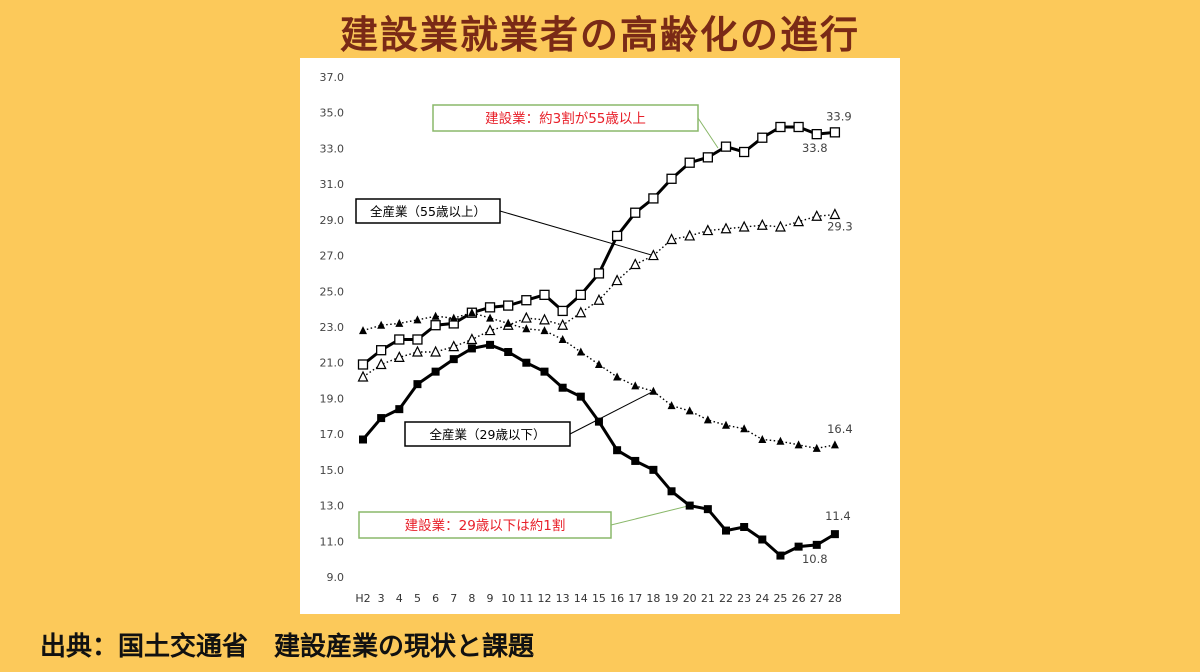  What do you see at coordinates (838, 516) in the screenshot?
I see `data-label: 11.4` at bounding box center [838, 516].